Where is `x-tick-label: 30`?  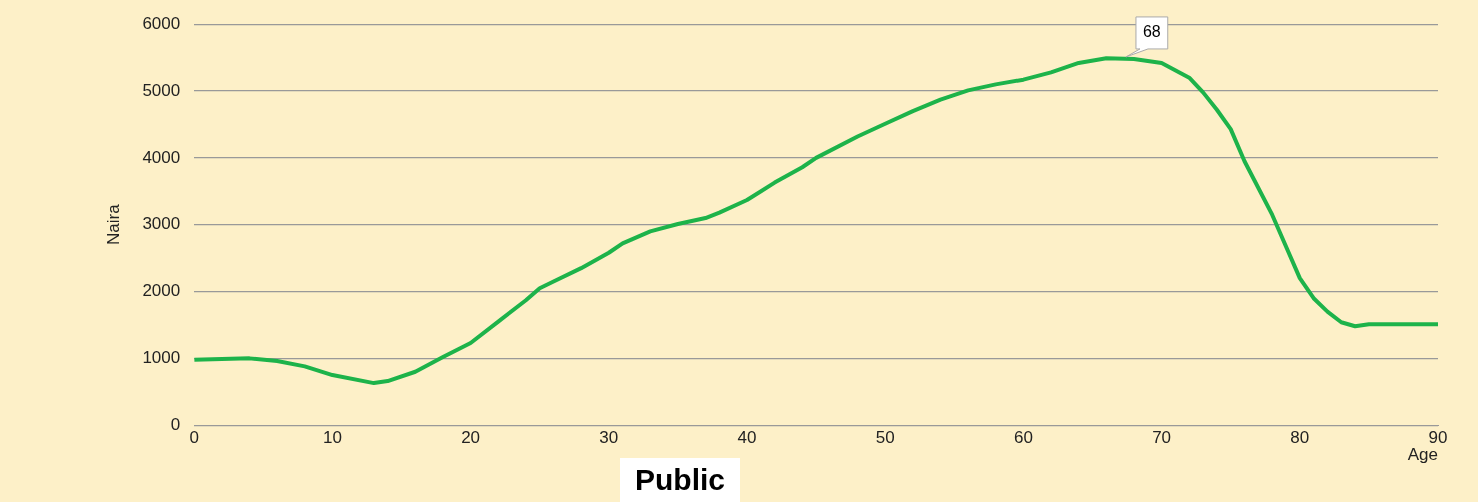 x-tick-label: 30 is located at coordinates (609, 438).